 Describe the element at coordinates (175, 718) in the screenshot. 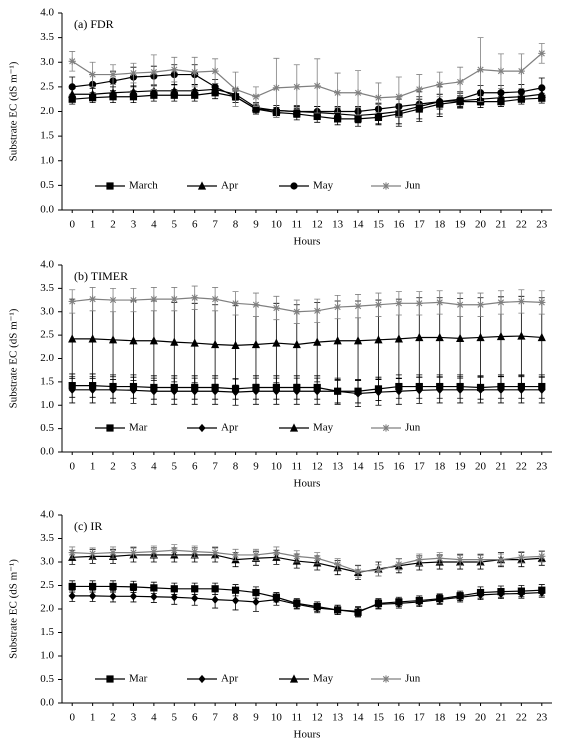

I see `x-tick-label: 5` at that location.